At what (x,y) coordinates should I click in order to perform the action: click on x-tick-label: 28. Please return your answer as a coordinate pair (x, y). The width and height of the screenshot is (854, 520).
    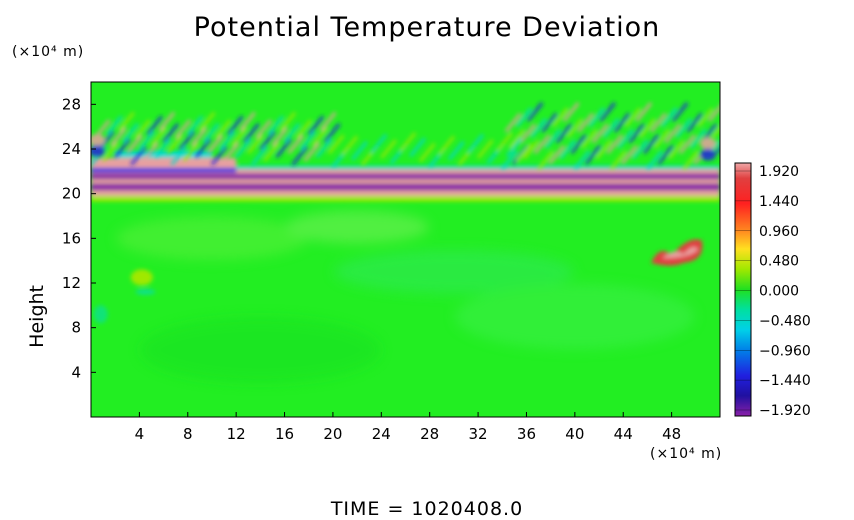
    Looking at the image, I should click on (429, 434).